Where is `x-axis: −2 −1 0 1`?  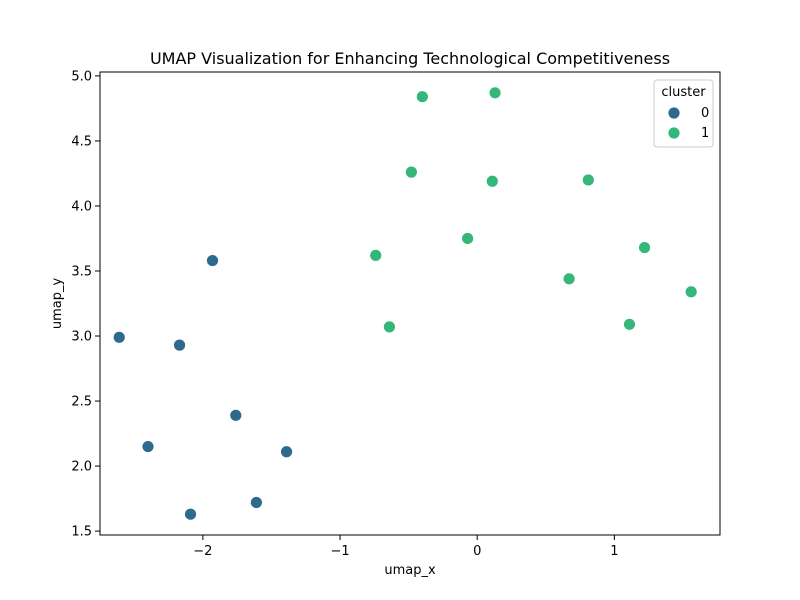
x-axis: −2 −1 0 1 is located at coordinates (406, 547).